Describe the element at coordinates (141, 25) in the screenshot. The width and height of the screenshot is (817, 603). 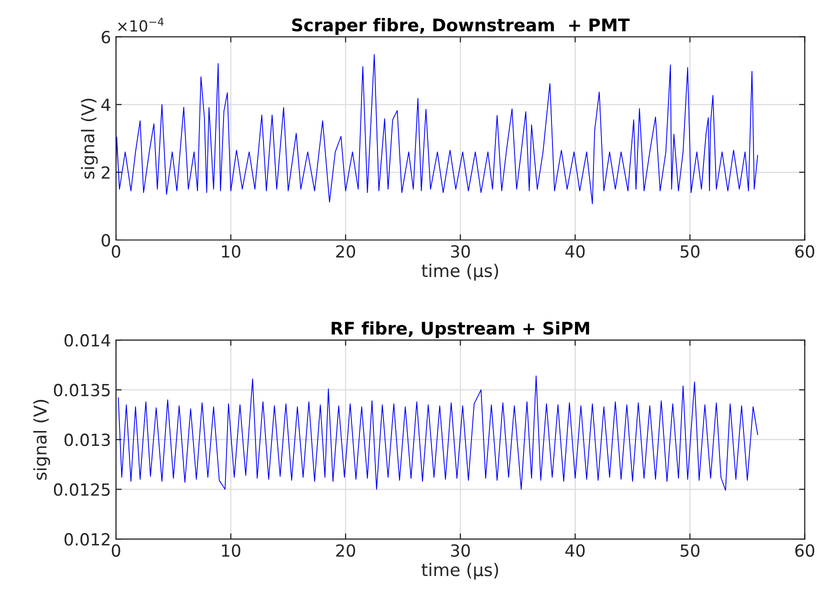
I see `text: ×10$^{−4}$` at that location.